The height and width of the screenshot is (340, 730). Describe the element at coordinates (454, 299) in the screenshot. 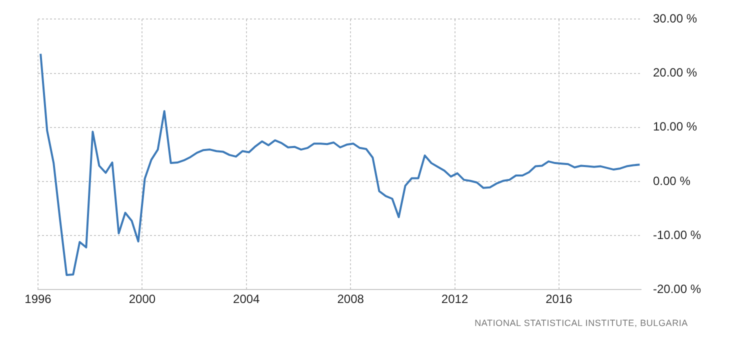

I see `x-tick-label: 2012` at that location.